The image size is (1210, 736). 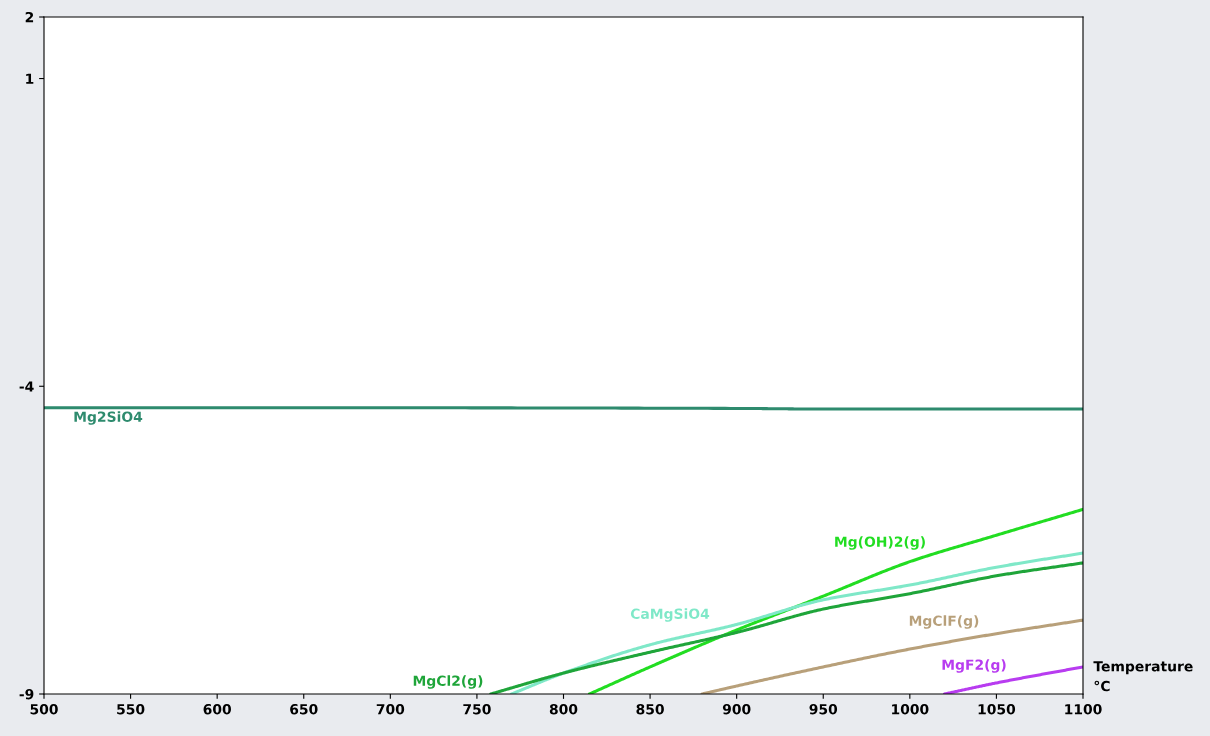 I want to click on x-tick-label: 800, so click(x=563, y=709).